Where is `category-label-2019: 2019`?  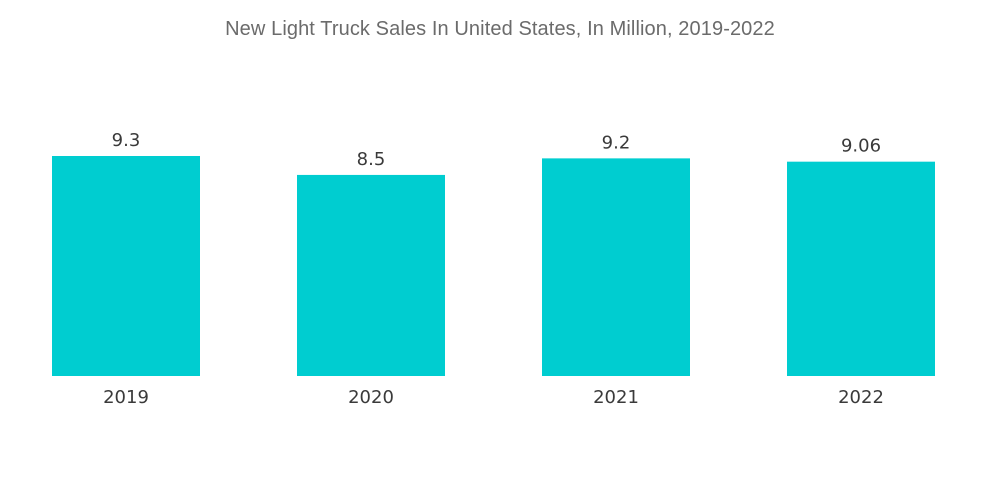
category-label-2019: 2019 is located at coordinates (126, 397).